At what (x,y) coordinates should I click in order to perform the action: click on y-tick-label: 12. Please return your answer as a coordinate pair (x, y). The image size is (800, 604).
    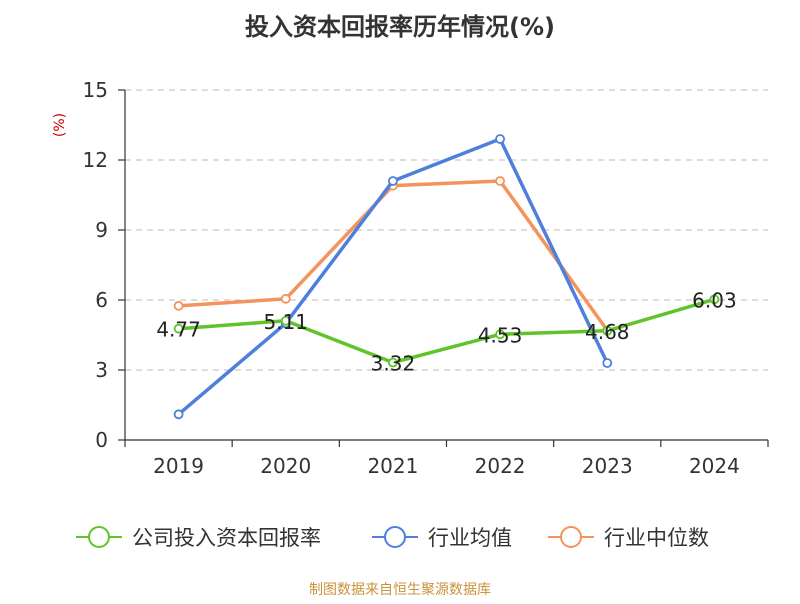
    Looking at the image, I should click on (95, 160).